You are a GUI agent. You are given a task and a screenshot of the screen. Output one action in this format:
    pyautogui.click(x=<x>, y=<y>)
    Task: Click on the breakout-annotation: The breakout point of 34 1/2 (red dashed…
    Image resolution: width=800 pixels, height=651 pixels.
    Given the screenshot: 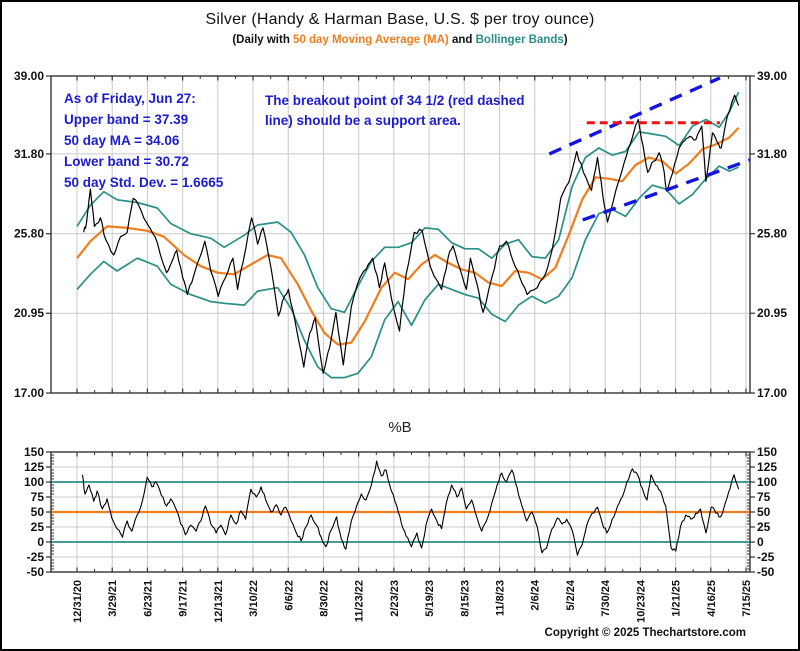 What is the action you would take?
    pyautogui.click(x=395, y=111)
    